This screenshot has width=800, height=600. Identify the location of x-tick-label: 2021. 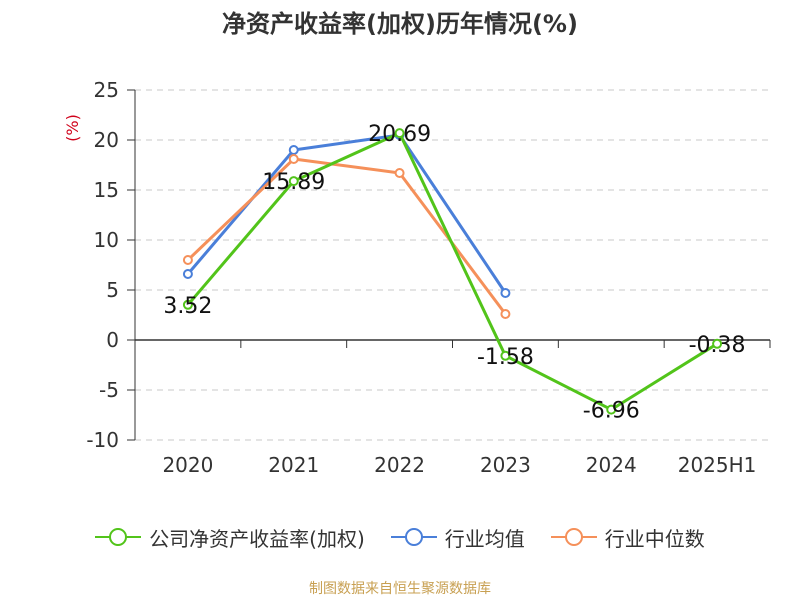
(293, 465).